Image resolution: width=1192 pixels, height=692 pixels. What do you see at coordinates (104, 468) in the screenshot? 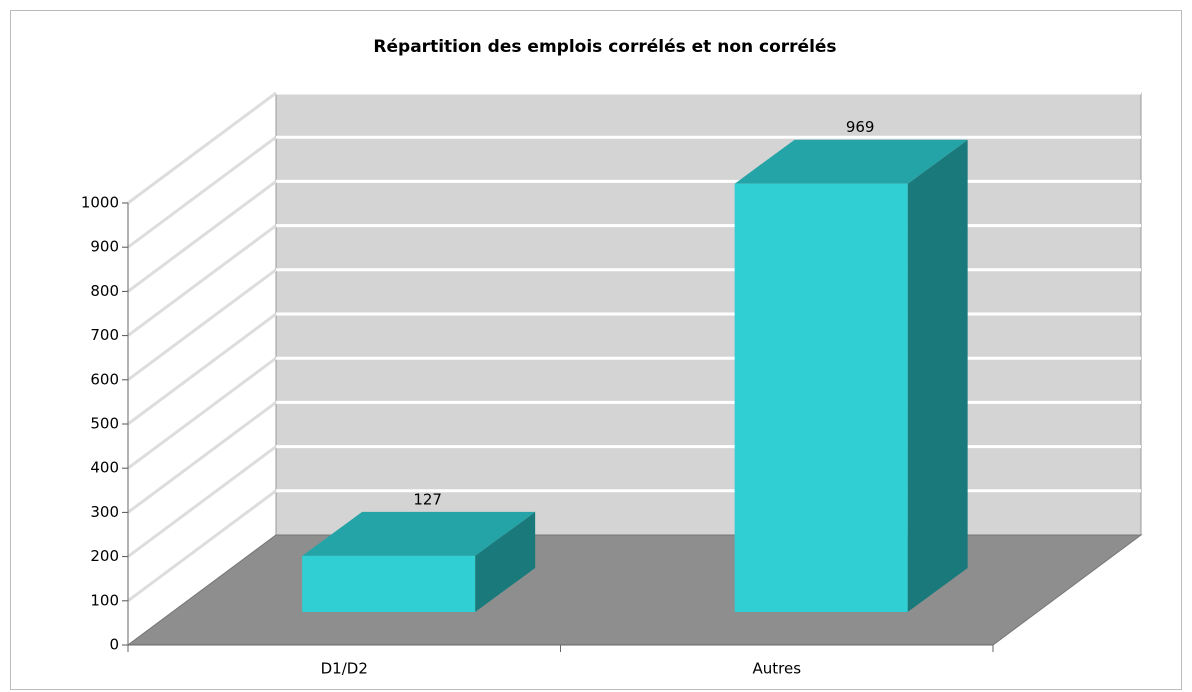
I see `y-tick-label: 400` at bounding box center [104, 468].